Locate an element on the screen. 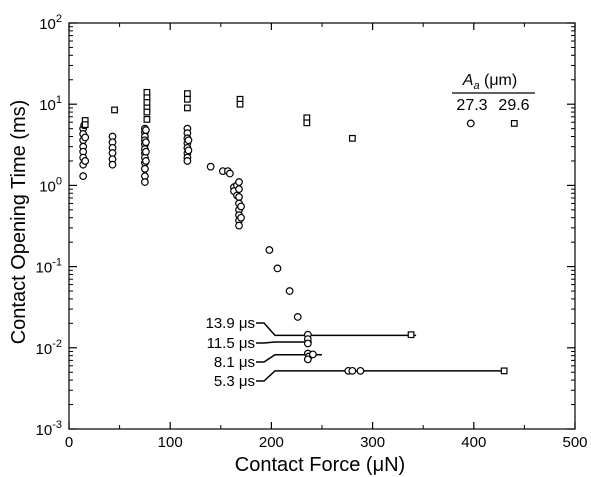 The height and width of the screenshot is (477, 591). x-tick-label: 0 is located at coordinates (69, 442).